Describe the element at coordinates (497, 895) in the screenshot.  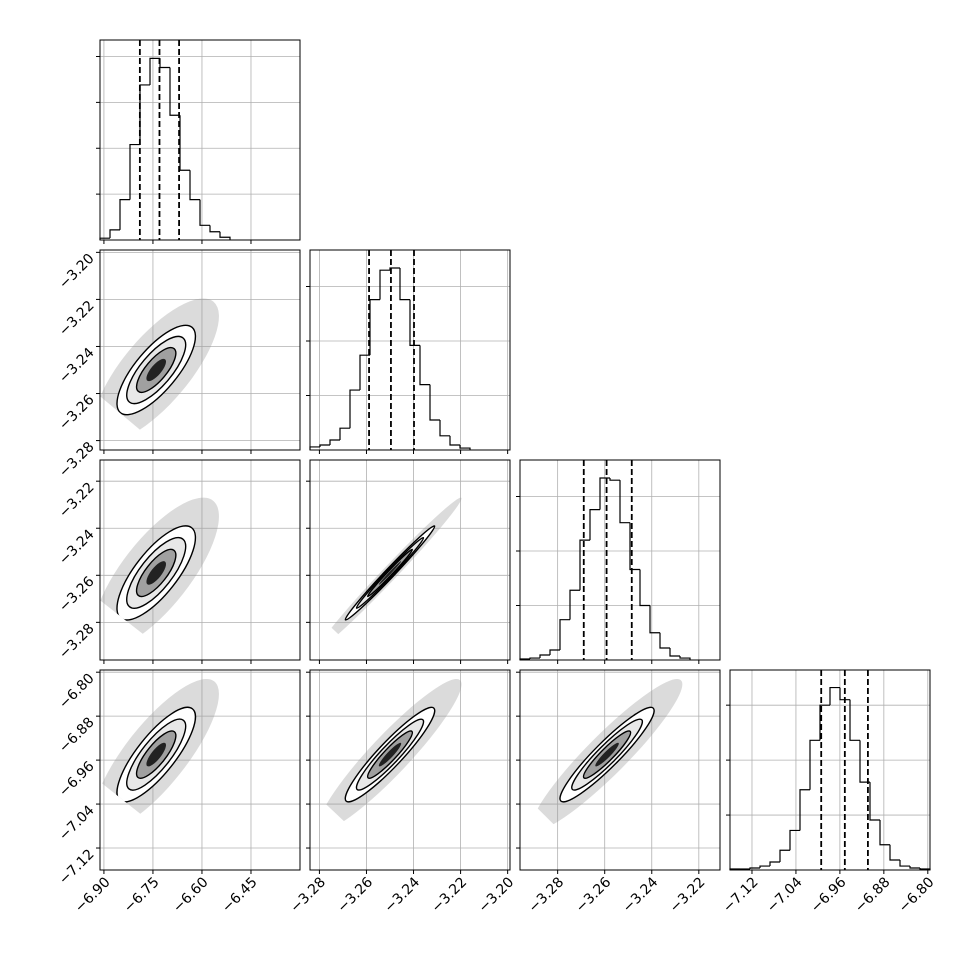
I see `x-tick-label: −3.20` at that location.